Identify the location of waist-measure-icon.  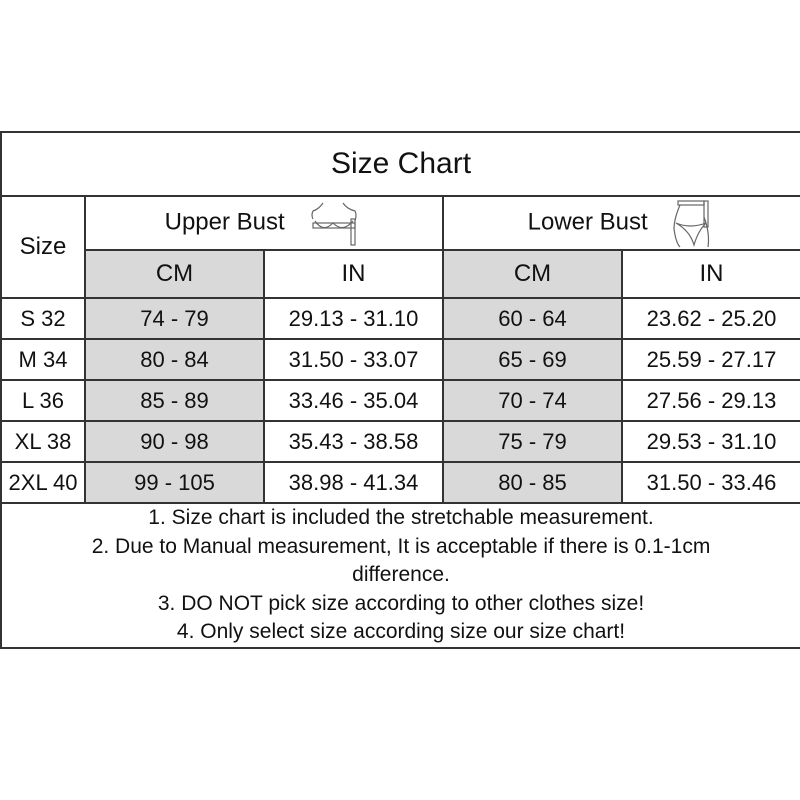
(691, 224).